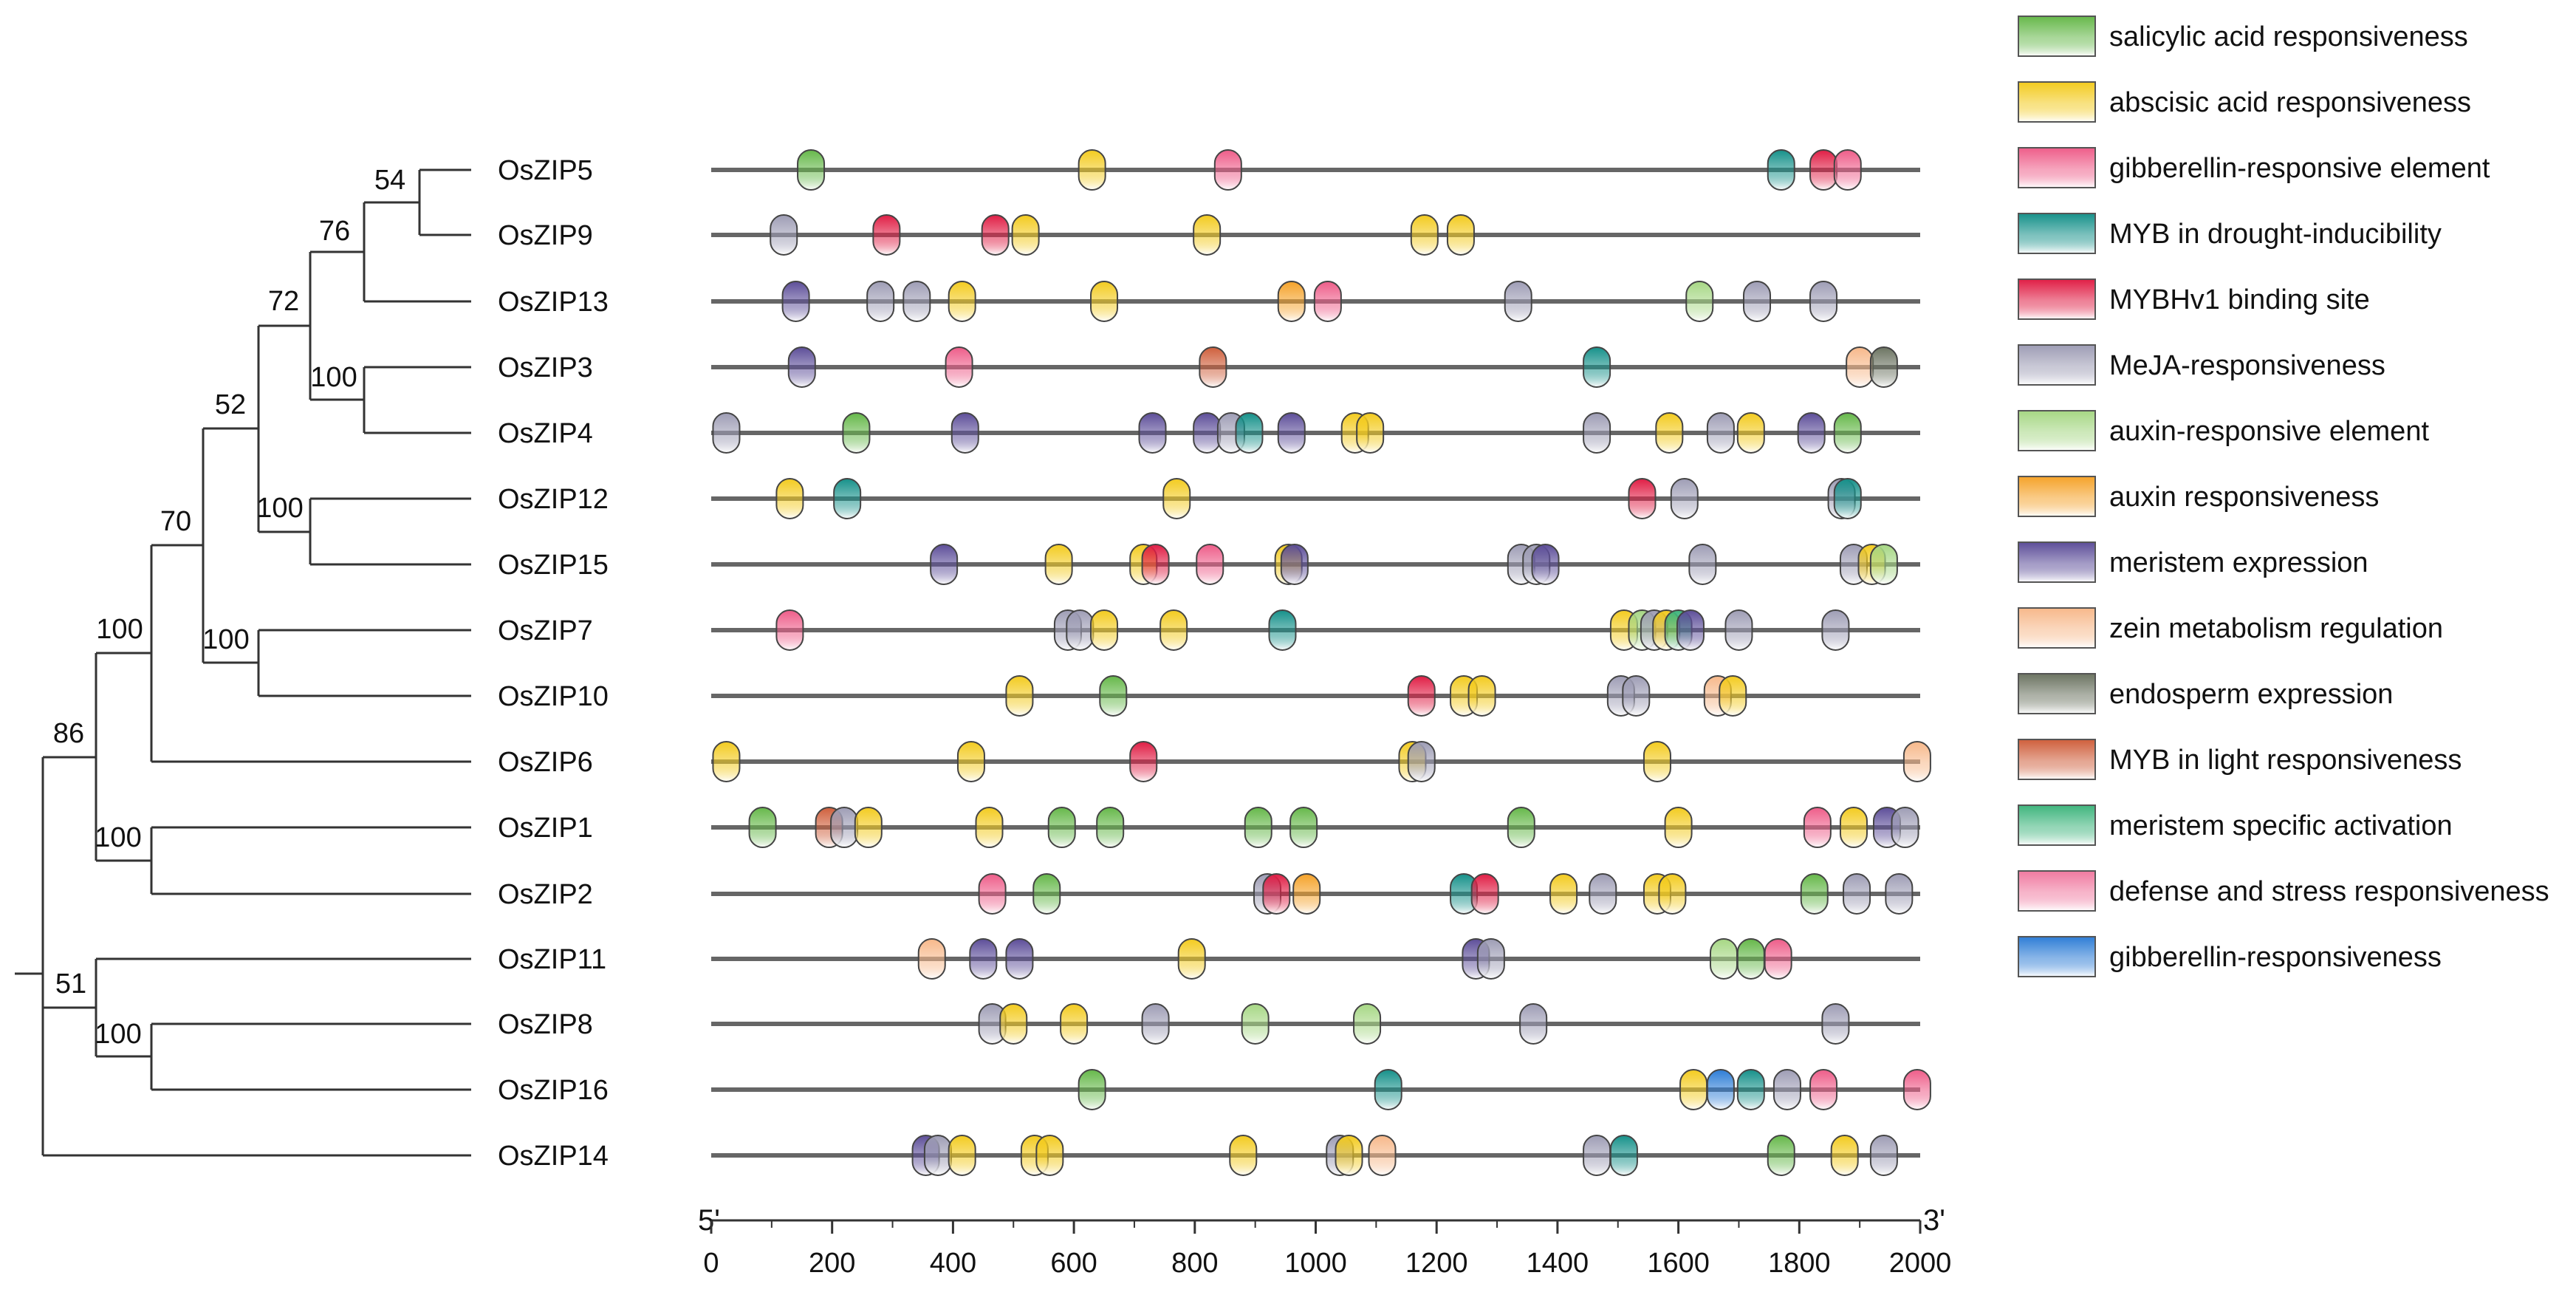  I want to click on cis-element-auxr-oszip13, so click(1291, 301).